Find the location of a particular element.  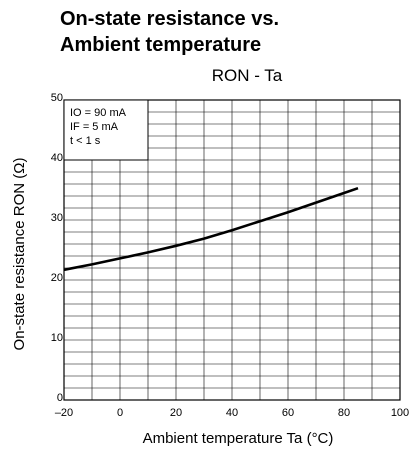

x-tick-label: 20 is located at coordinates (176, 413).